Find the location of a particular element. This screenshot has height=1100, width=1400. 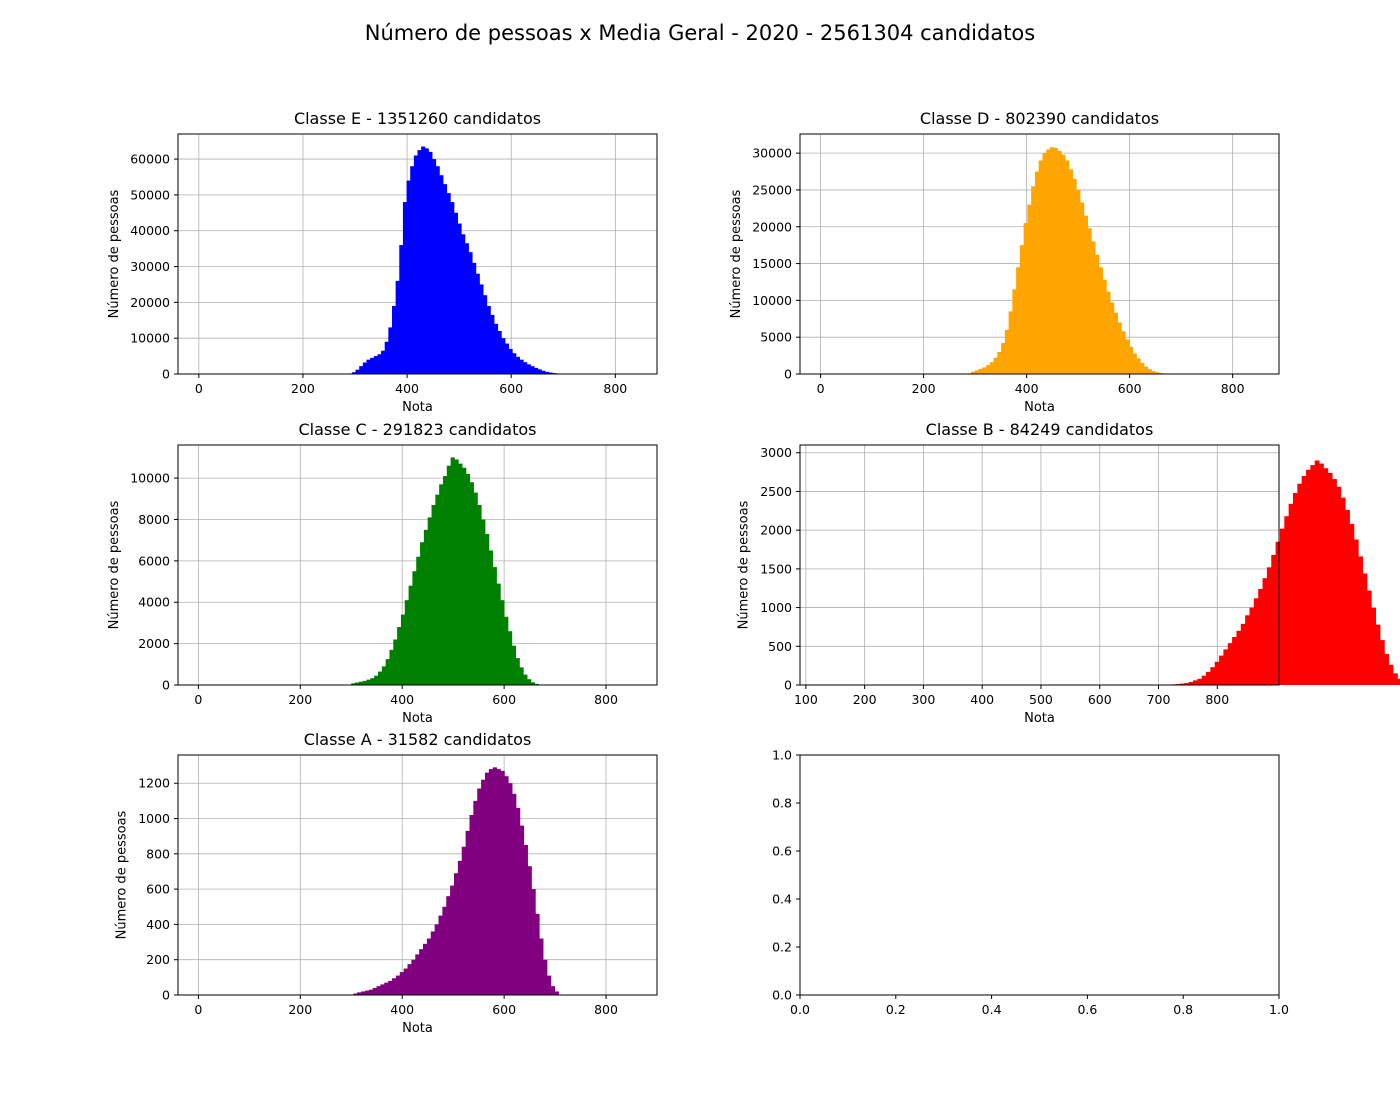

y-tick-label: 0.6 is located at coordinates (782, 851).